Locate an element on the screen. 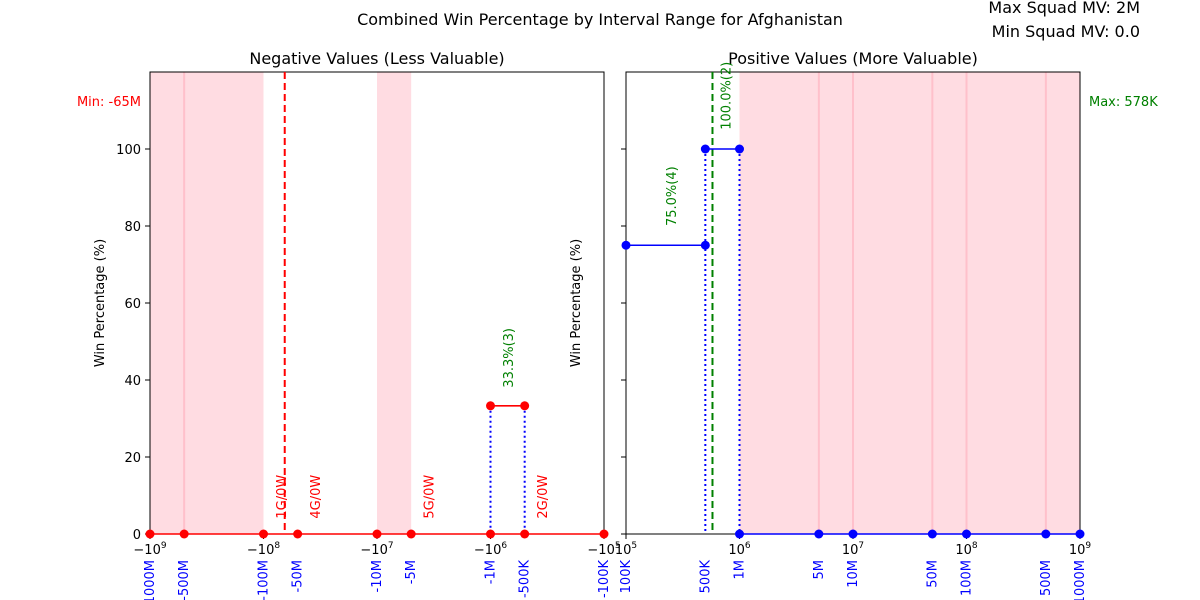 The width and height of the screenshot is (1200, 600). annotation-label: 33.3%(3) is located at coordinates (509, 358).